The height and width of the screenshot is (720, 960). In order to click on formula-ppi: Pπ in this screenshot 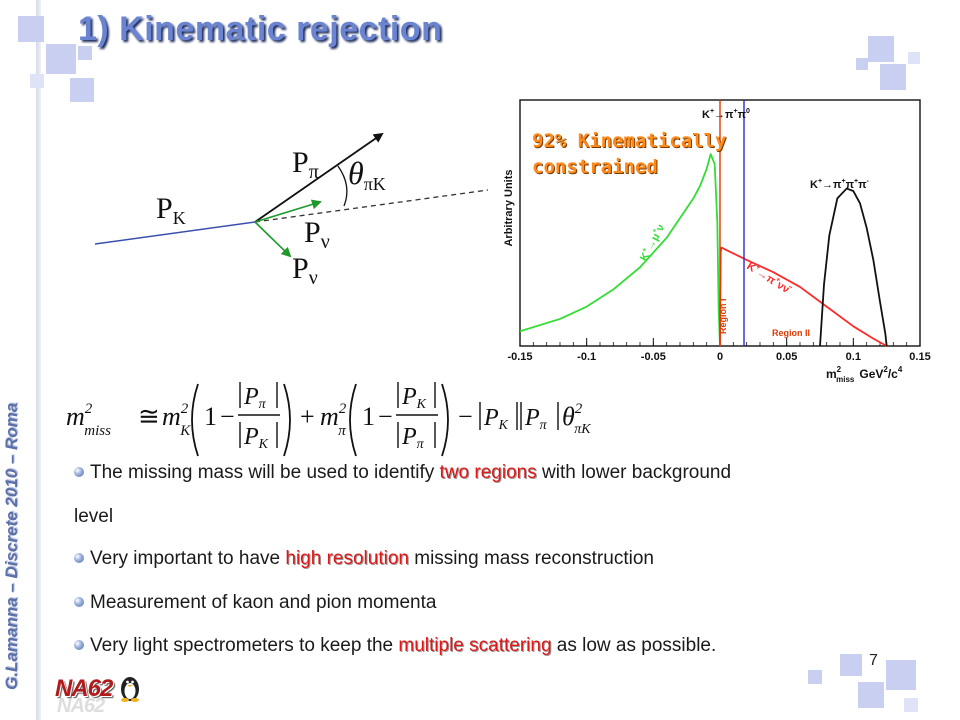, I will do `click(536, 419)`.